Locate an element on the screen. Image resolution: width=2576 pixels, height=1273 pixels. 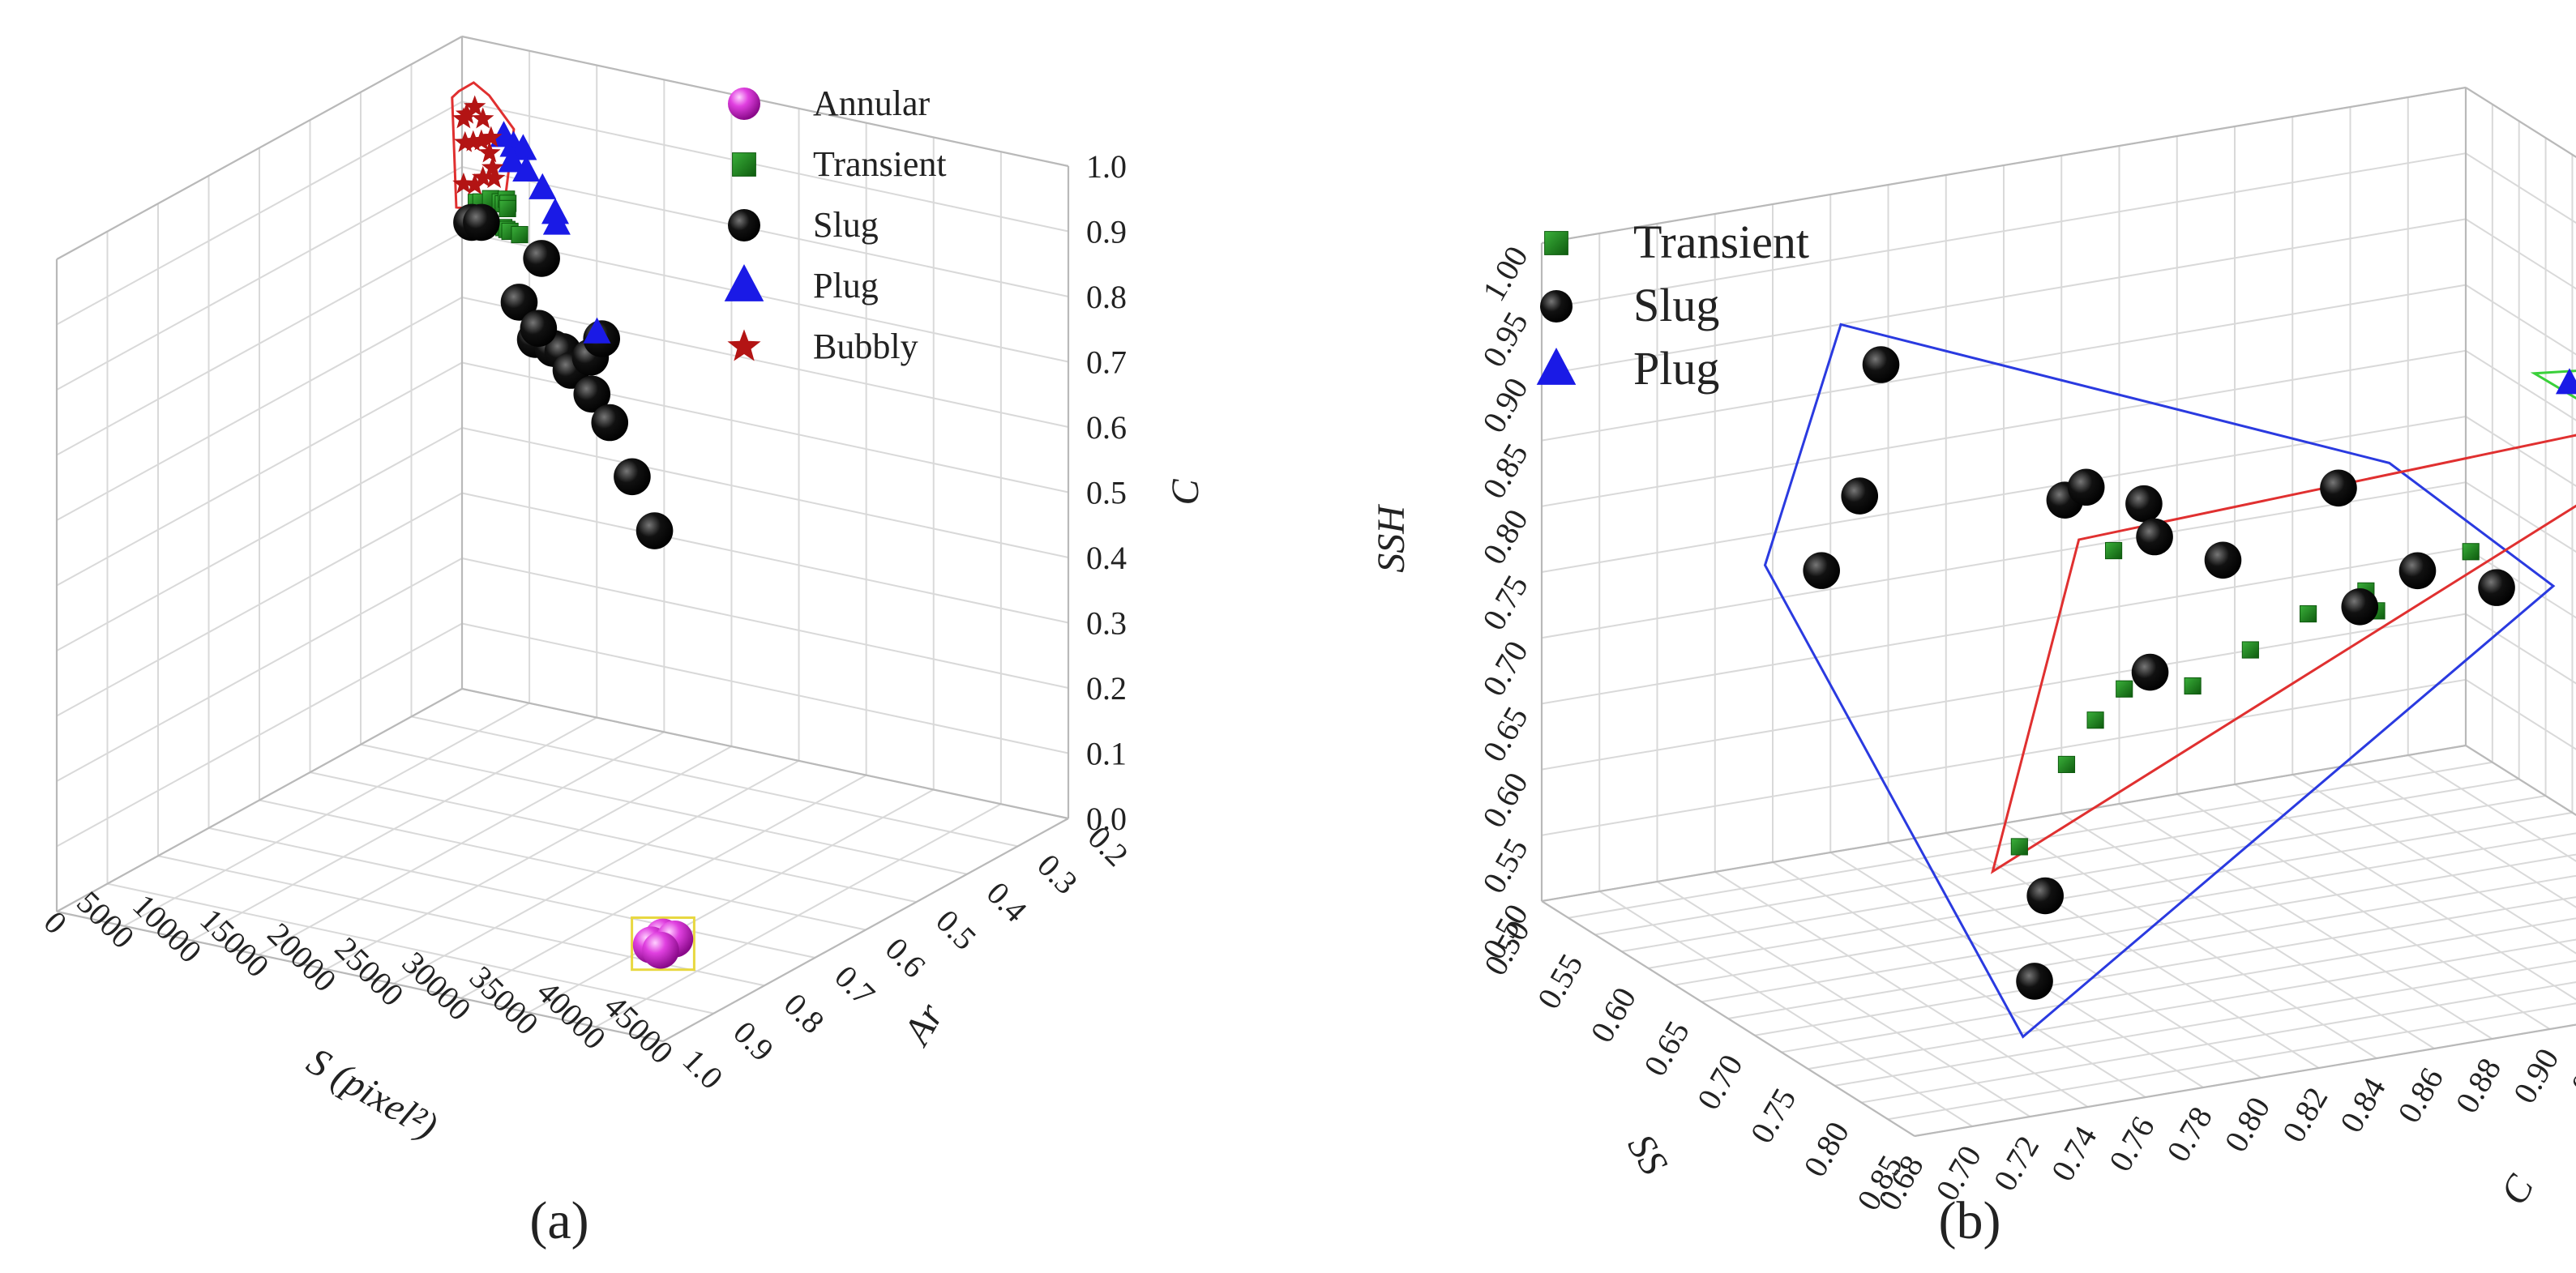
z-tick-label: 0.0 is located at coordinates (1106, 819).